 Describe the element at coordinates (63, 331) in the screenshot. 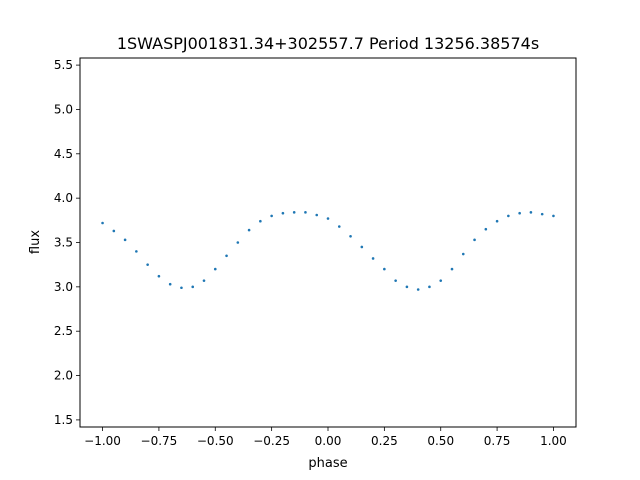

I see `y-tick-label: 2.5` at that location.